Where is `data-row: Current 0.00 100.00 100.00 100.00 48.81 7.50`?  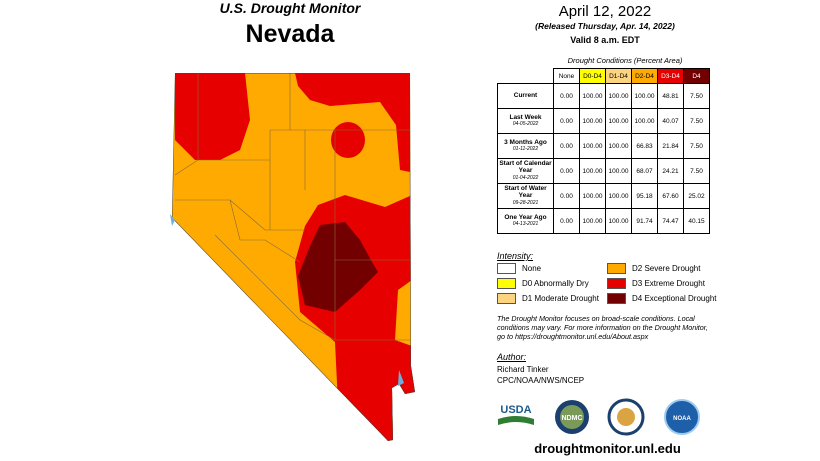
data-row: Current 0.00 100.00 100.00 100.00 48.81 7.50 is located at coordinates (603, 96).